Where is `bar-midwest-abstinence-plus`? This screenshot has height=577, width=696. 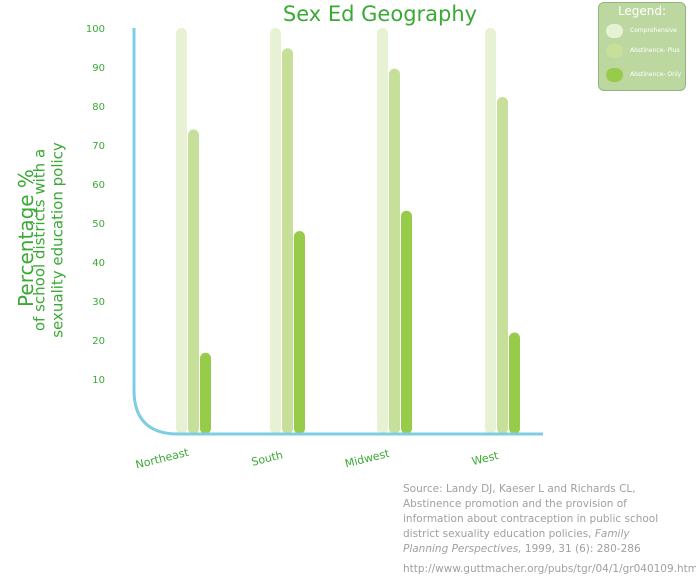 bar-midwest-abstinence-plus is located at coordinates (394, 251).